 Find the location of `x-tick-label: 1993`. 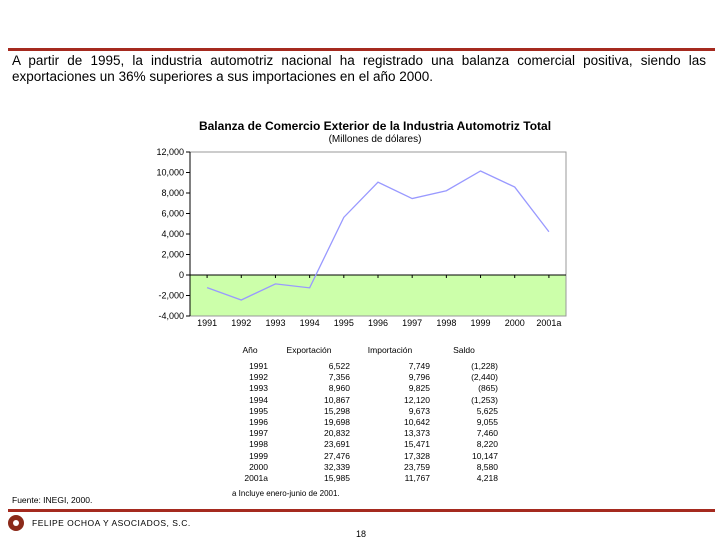

x-tick-label: 1993 is located at coordinates (275, 323).